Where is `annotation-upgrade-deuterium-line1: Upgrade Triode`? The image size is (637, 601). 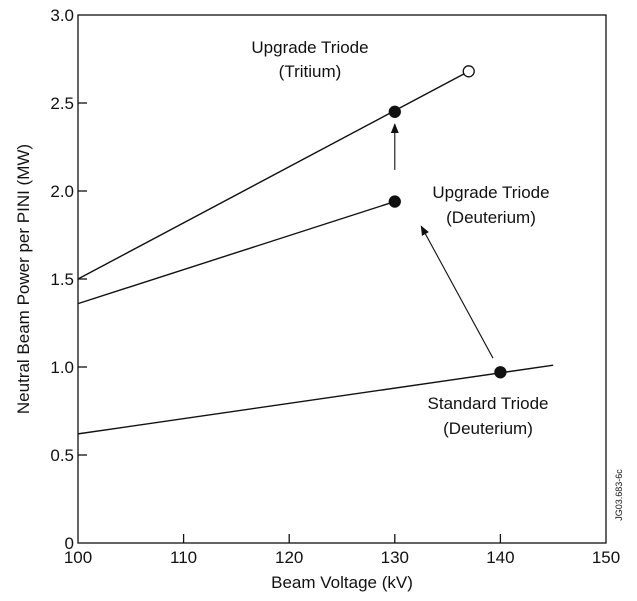
annotation-upgrade-deuterium-line1: Upgrade Triode is located at coordinates (490, 192).